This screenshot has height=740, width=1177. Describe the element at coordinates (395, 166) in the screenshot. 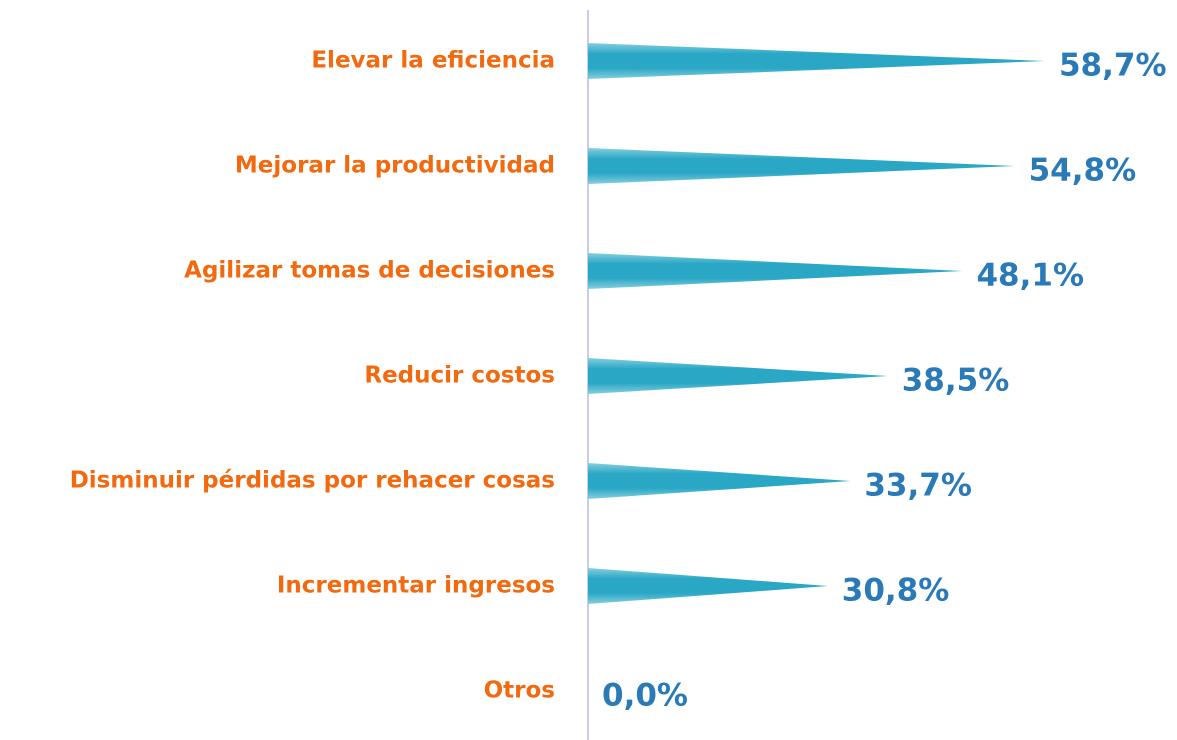

I see `category-label: Mejorar la productividad` at that location.